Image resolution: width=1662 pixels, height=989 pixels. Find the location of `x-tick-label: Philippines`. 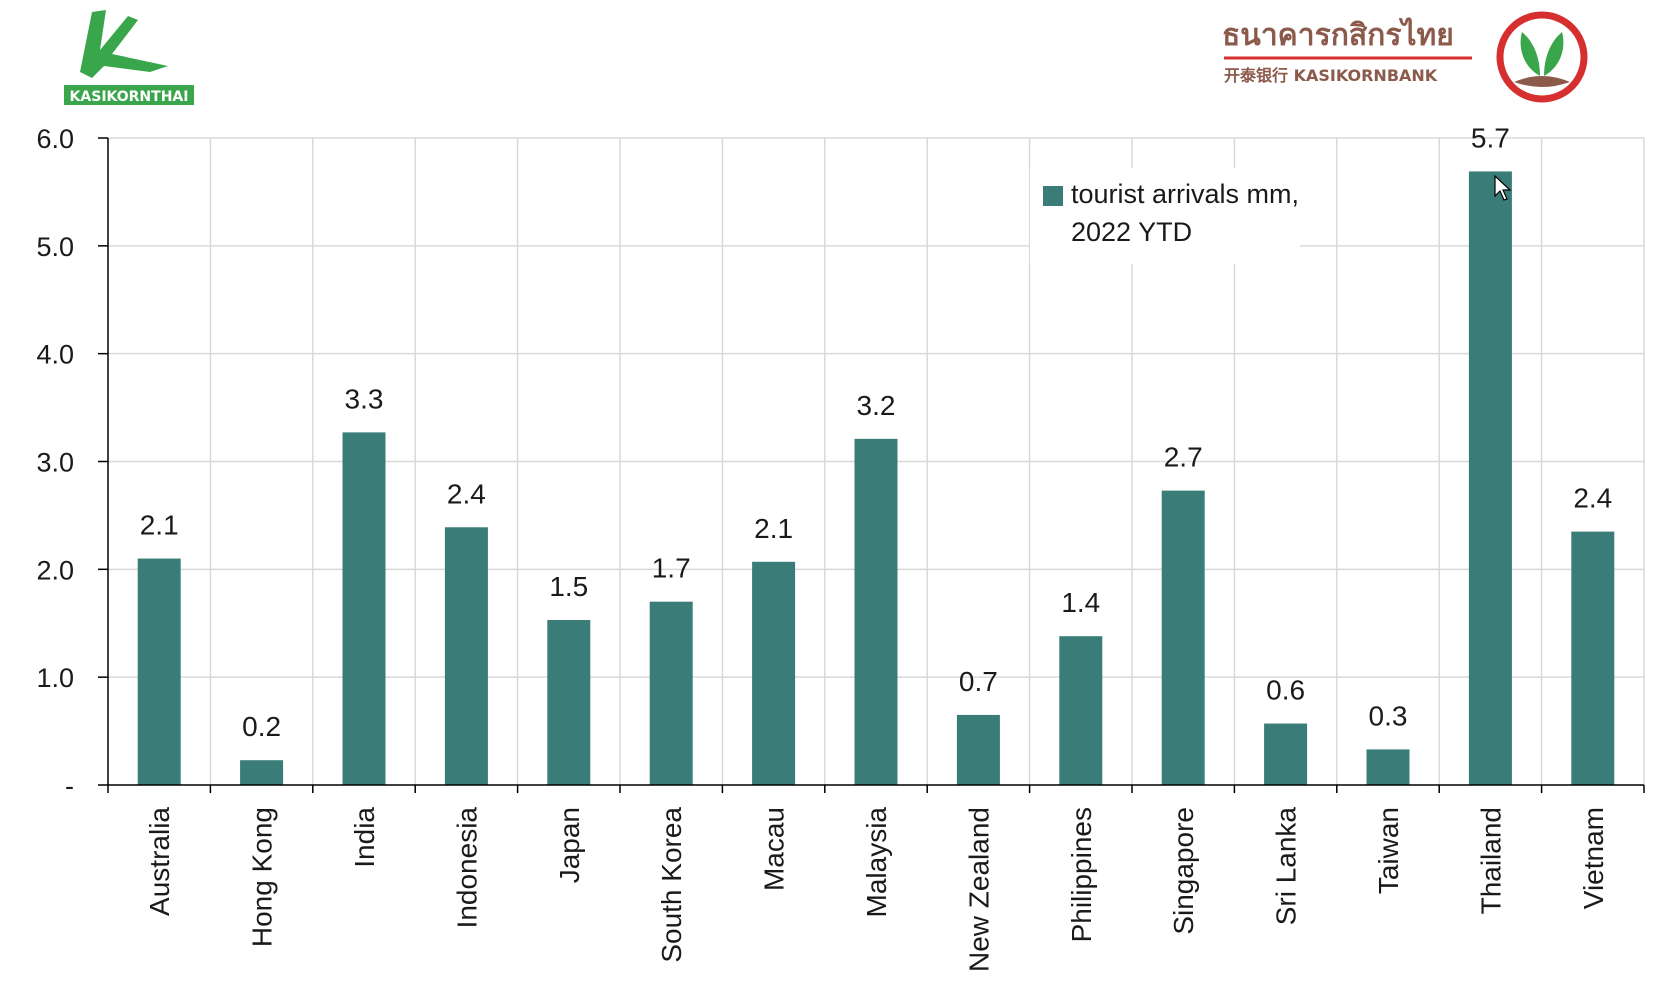

x-tick-label: Philippines is located at coordinates (1081, 874).